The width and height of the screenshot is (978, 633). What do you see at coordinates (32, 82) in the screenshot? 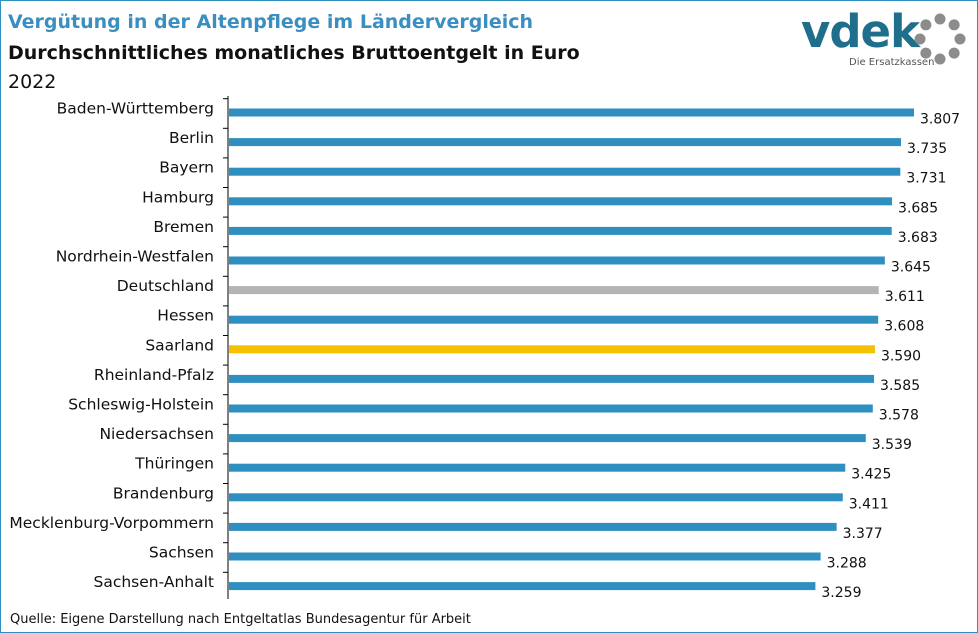
I see `chart-year: 2022` at bounding box center [32, 82].